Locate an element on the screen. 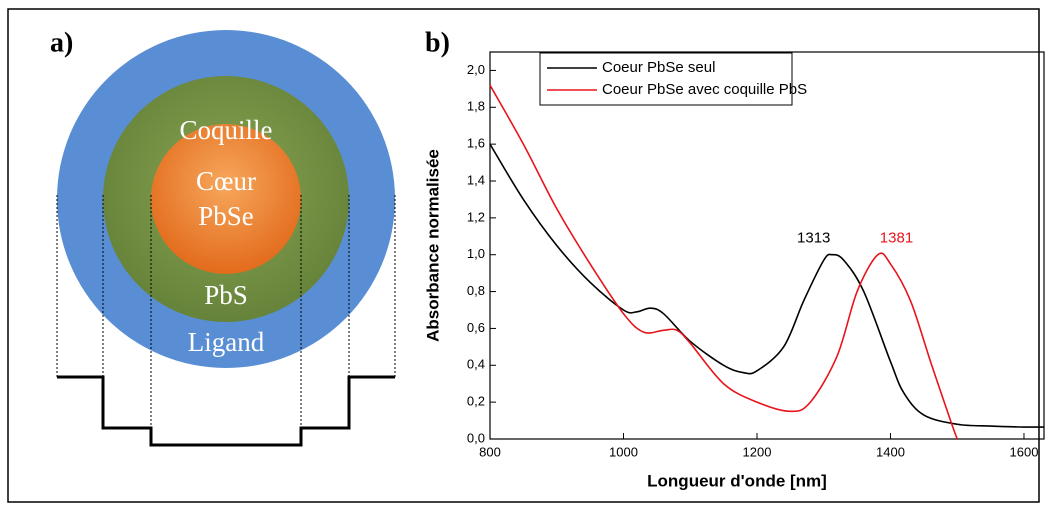  x-tick-label: 1600 is located at coordinates (1024, 451).